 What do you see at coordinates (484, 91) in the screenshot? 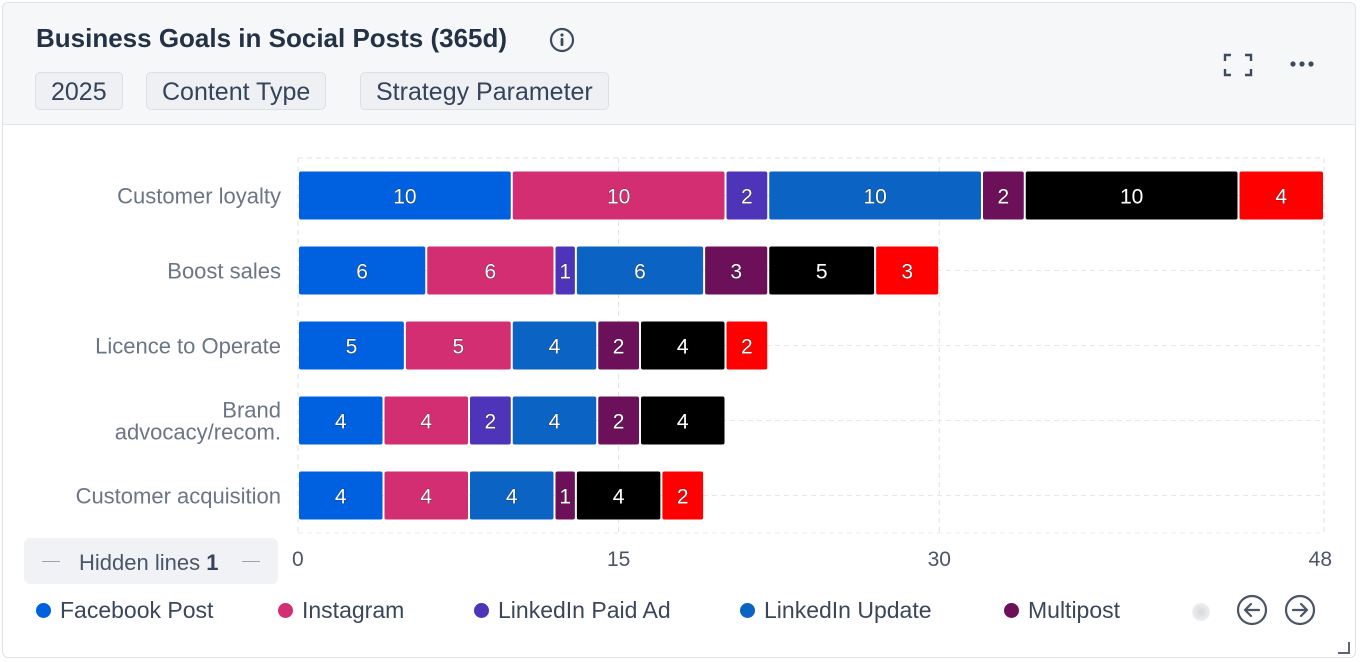
I see `filter-chip-strategy-parameter: Strategy Parameter` at bounding box center [484, 91].